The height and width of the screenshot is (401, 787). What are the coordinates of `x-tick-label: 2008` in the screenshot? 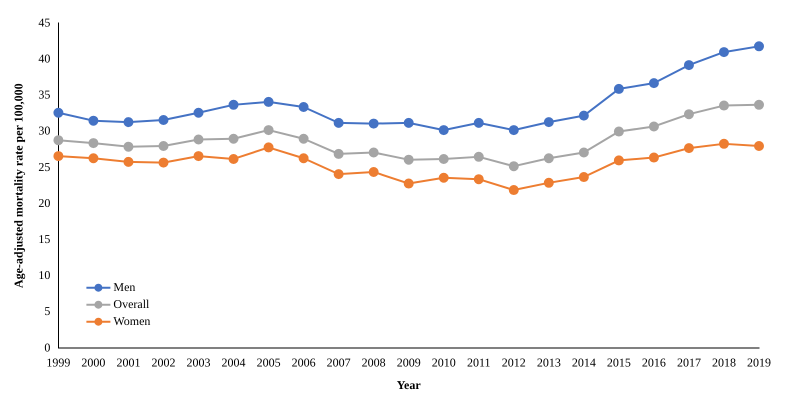 It's located at (374, 363).